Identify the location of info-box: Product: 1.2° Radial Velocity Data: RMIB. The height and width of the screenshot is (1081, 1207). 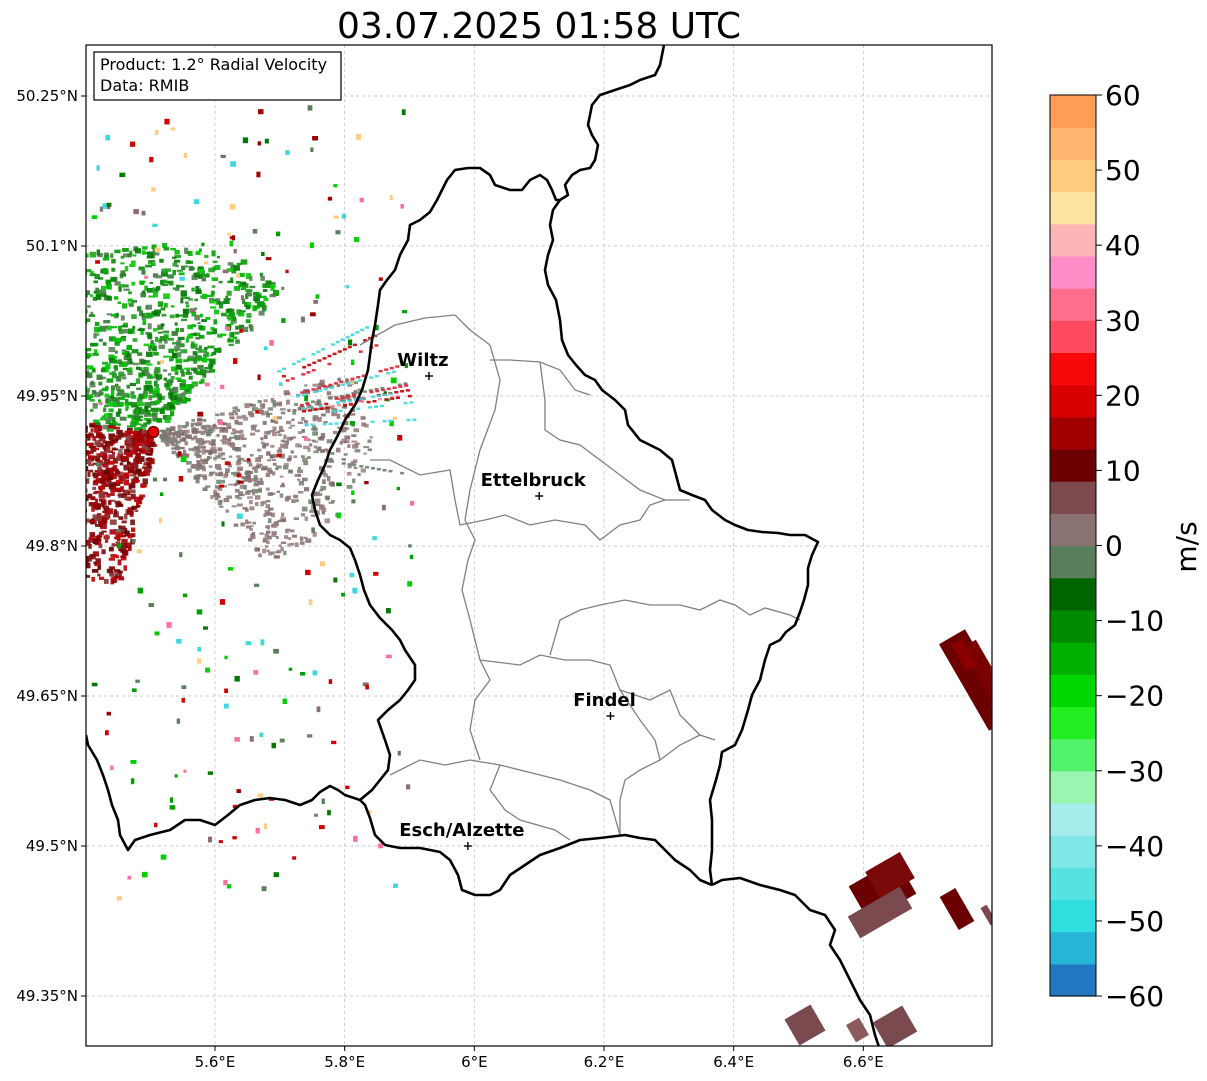
(217, 76).